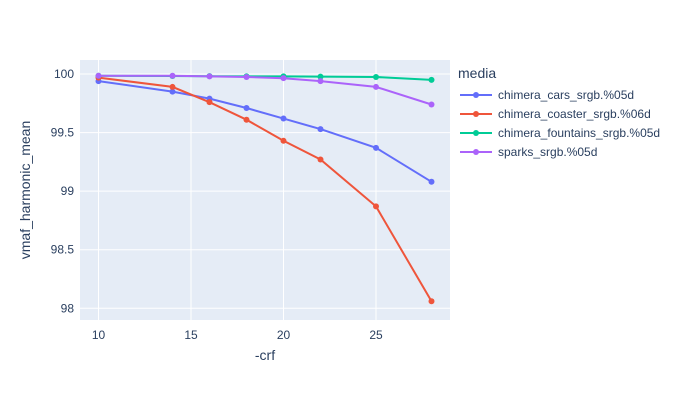  Describe the element at coordinates (99, 335) in the screenshot. I see `x-tick-label: 10` at that location.